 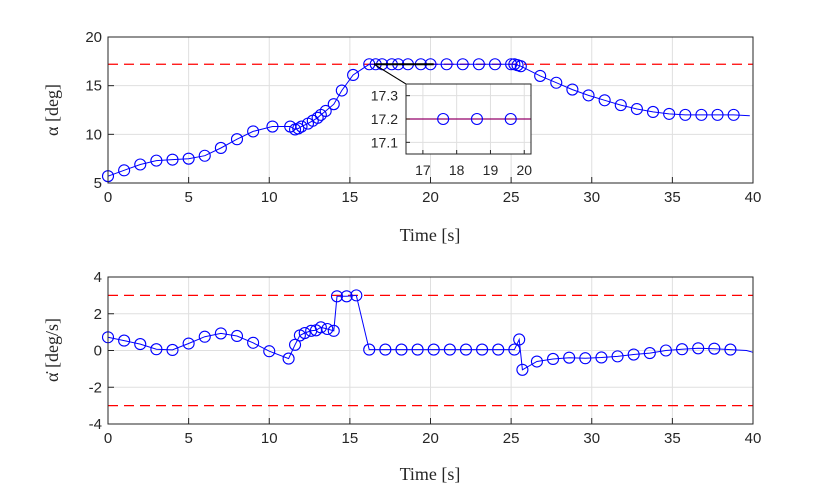 What do you see at coordinates (52, 350) in the screenshot?
I see `alpha-dot-y-label: α̇ [deg/s]` at bounding box center [52, 350].